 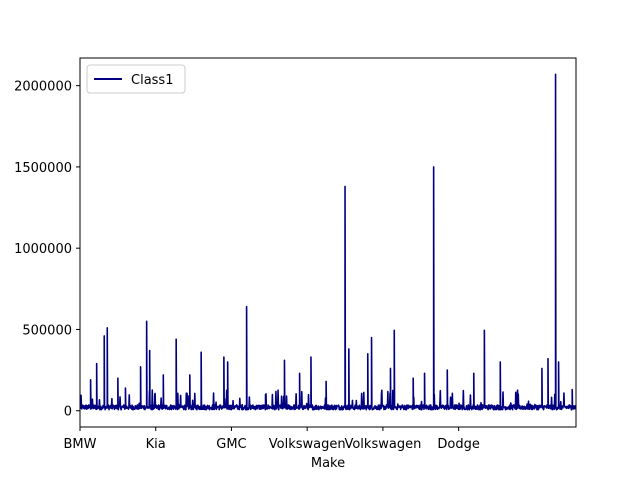 I want to click on x-tick-label: Dodge, so click(x=458, y=444).